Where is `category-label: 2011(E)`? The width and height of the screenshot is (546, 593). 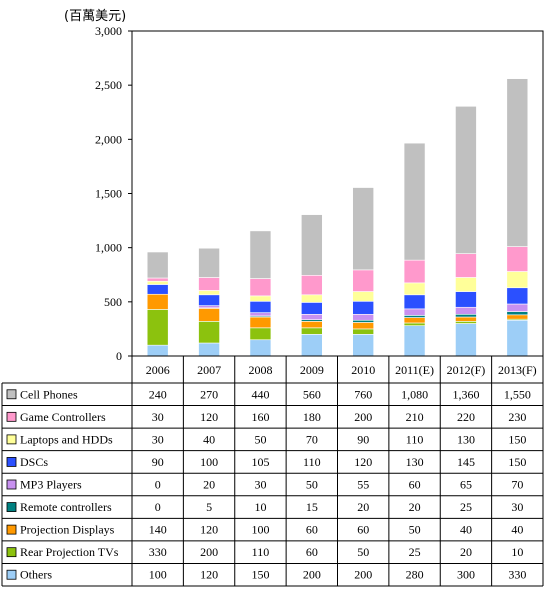
category-label: 2011(E) is located at coordinates (414, 370).